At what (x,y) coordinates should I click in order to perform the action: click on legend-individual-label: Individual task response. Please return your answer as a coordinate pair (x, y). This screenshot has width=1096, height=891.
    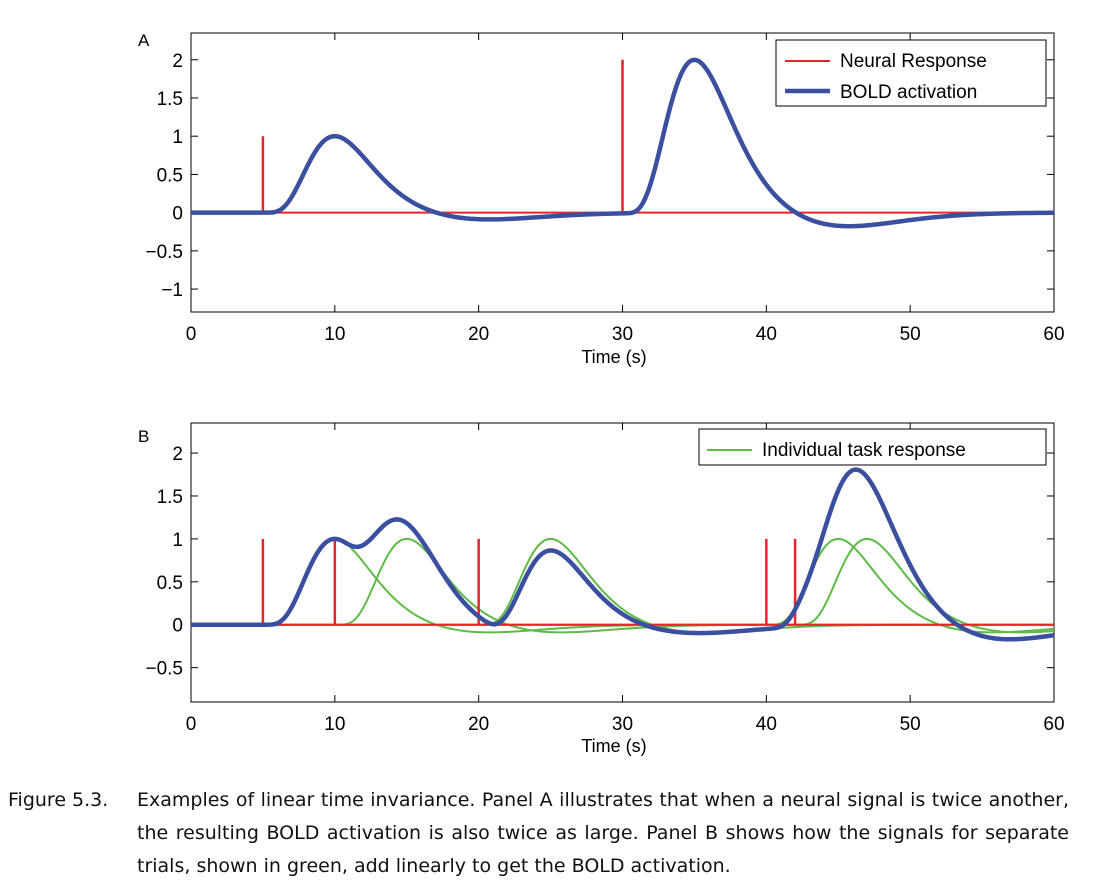
    Looking at the image, I should click on (864, 450).